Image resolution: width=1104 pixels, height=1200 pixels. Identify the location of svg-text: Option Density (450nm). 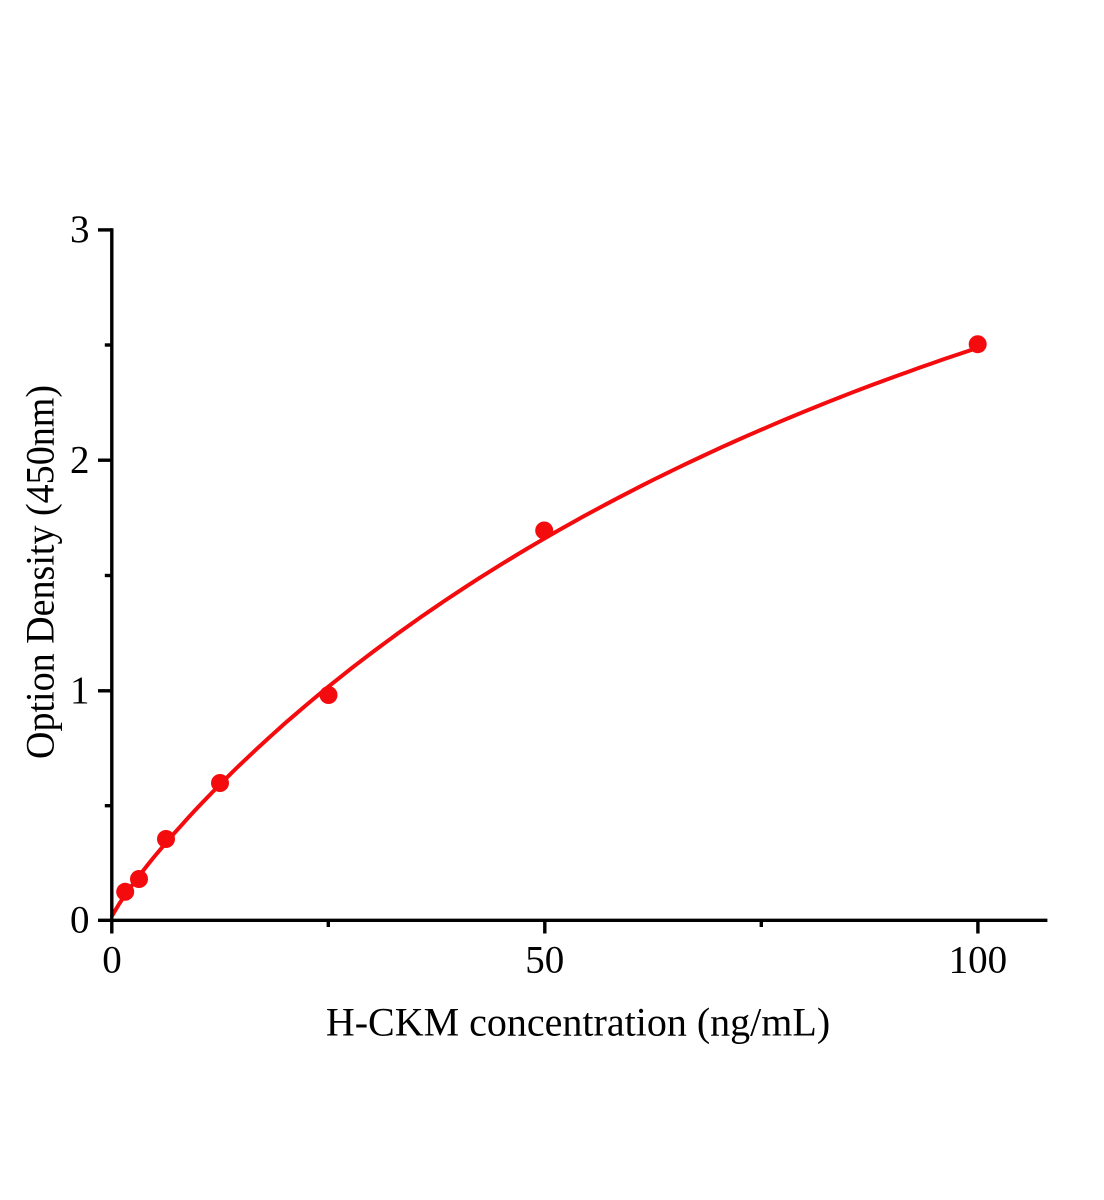
(40, 572).